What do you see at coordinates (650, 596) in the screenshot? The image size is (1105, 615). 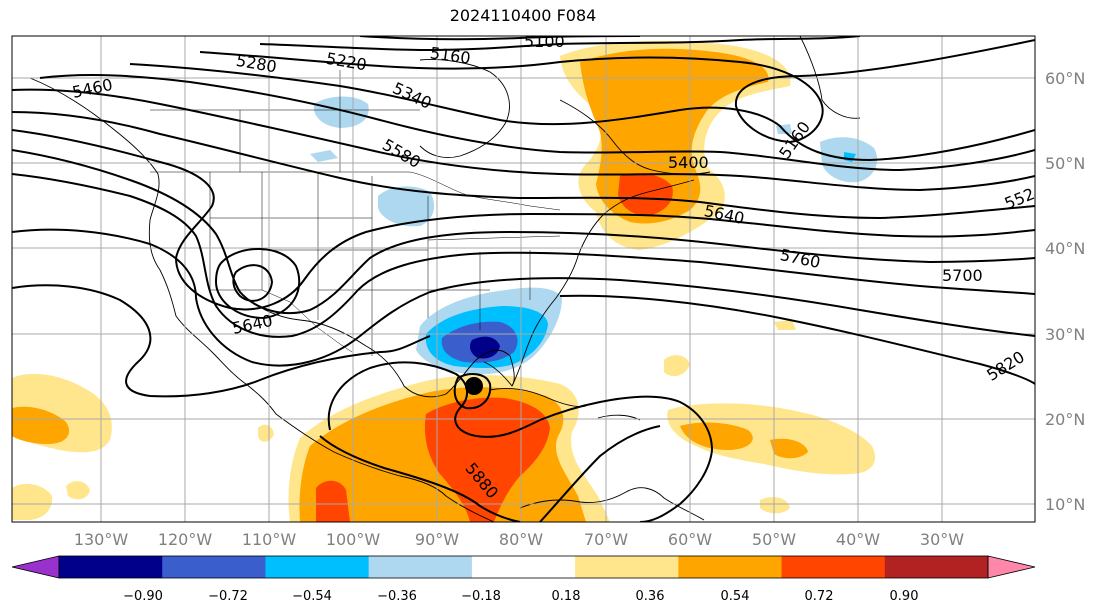 I see `colorbar-tick-label: 0.36` at bounding box center [650, 596].